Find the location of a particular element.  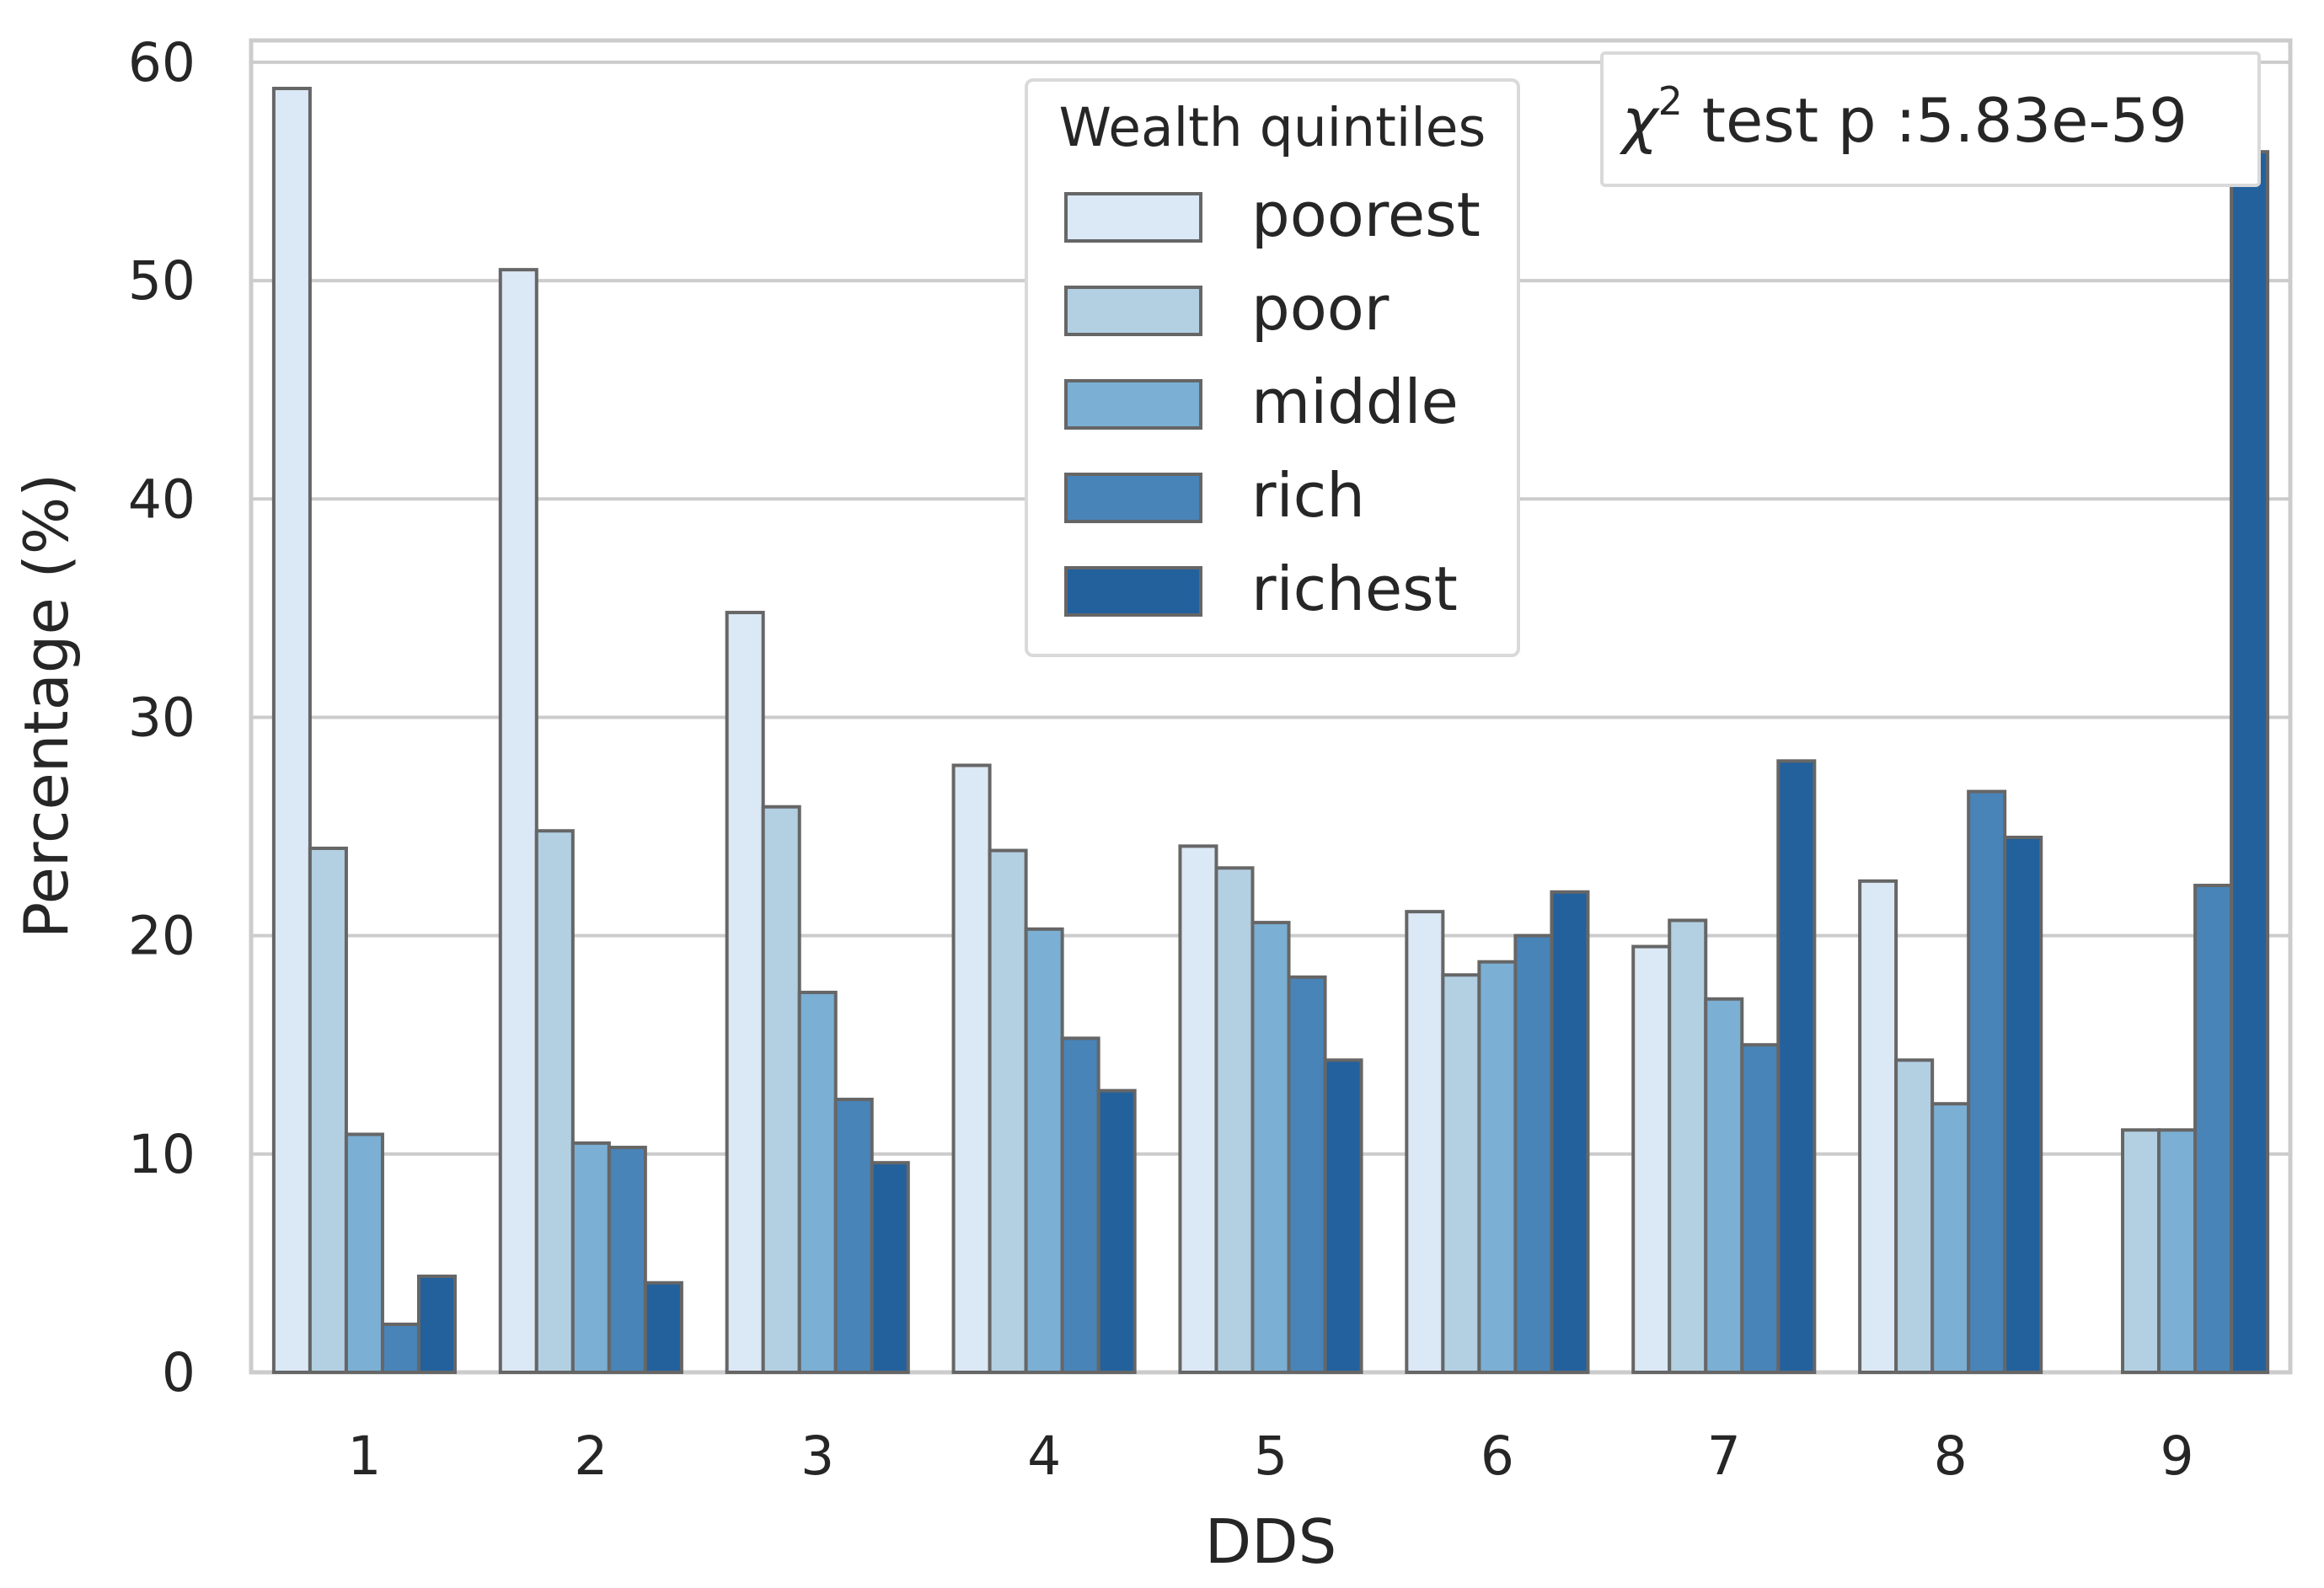

chi-symbol: χ is located at coordinates (1639, 121).